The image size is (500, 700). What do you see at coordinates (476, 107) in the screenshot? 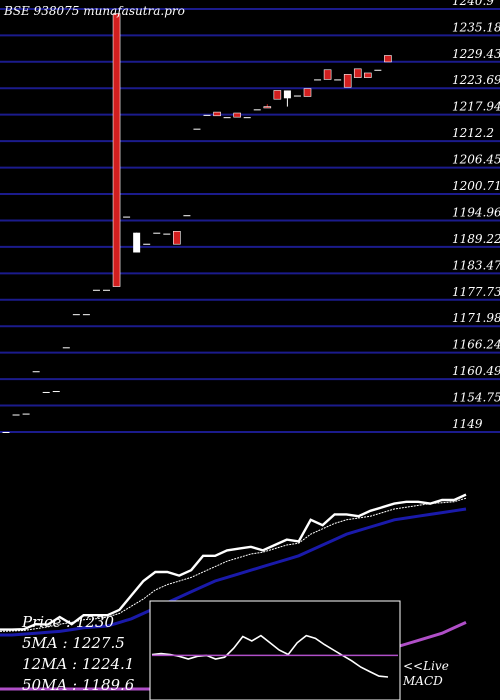
I see `y-tick-label: 1217.94` at bounding box center [476, 107].